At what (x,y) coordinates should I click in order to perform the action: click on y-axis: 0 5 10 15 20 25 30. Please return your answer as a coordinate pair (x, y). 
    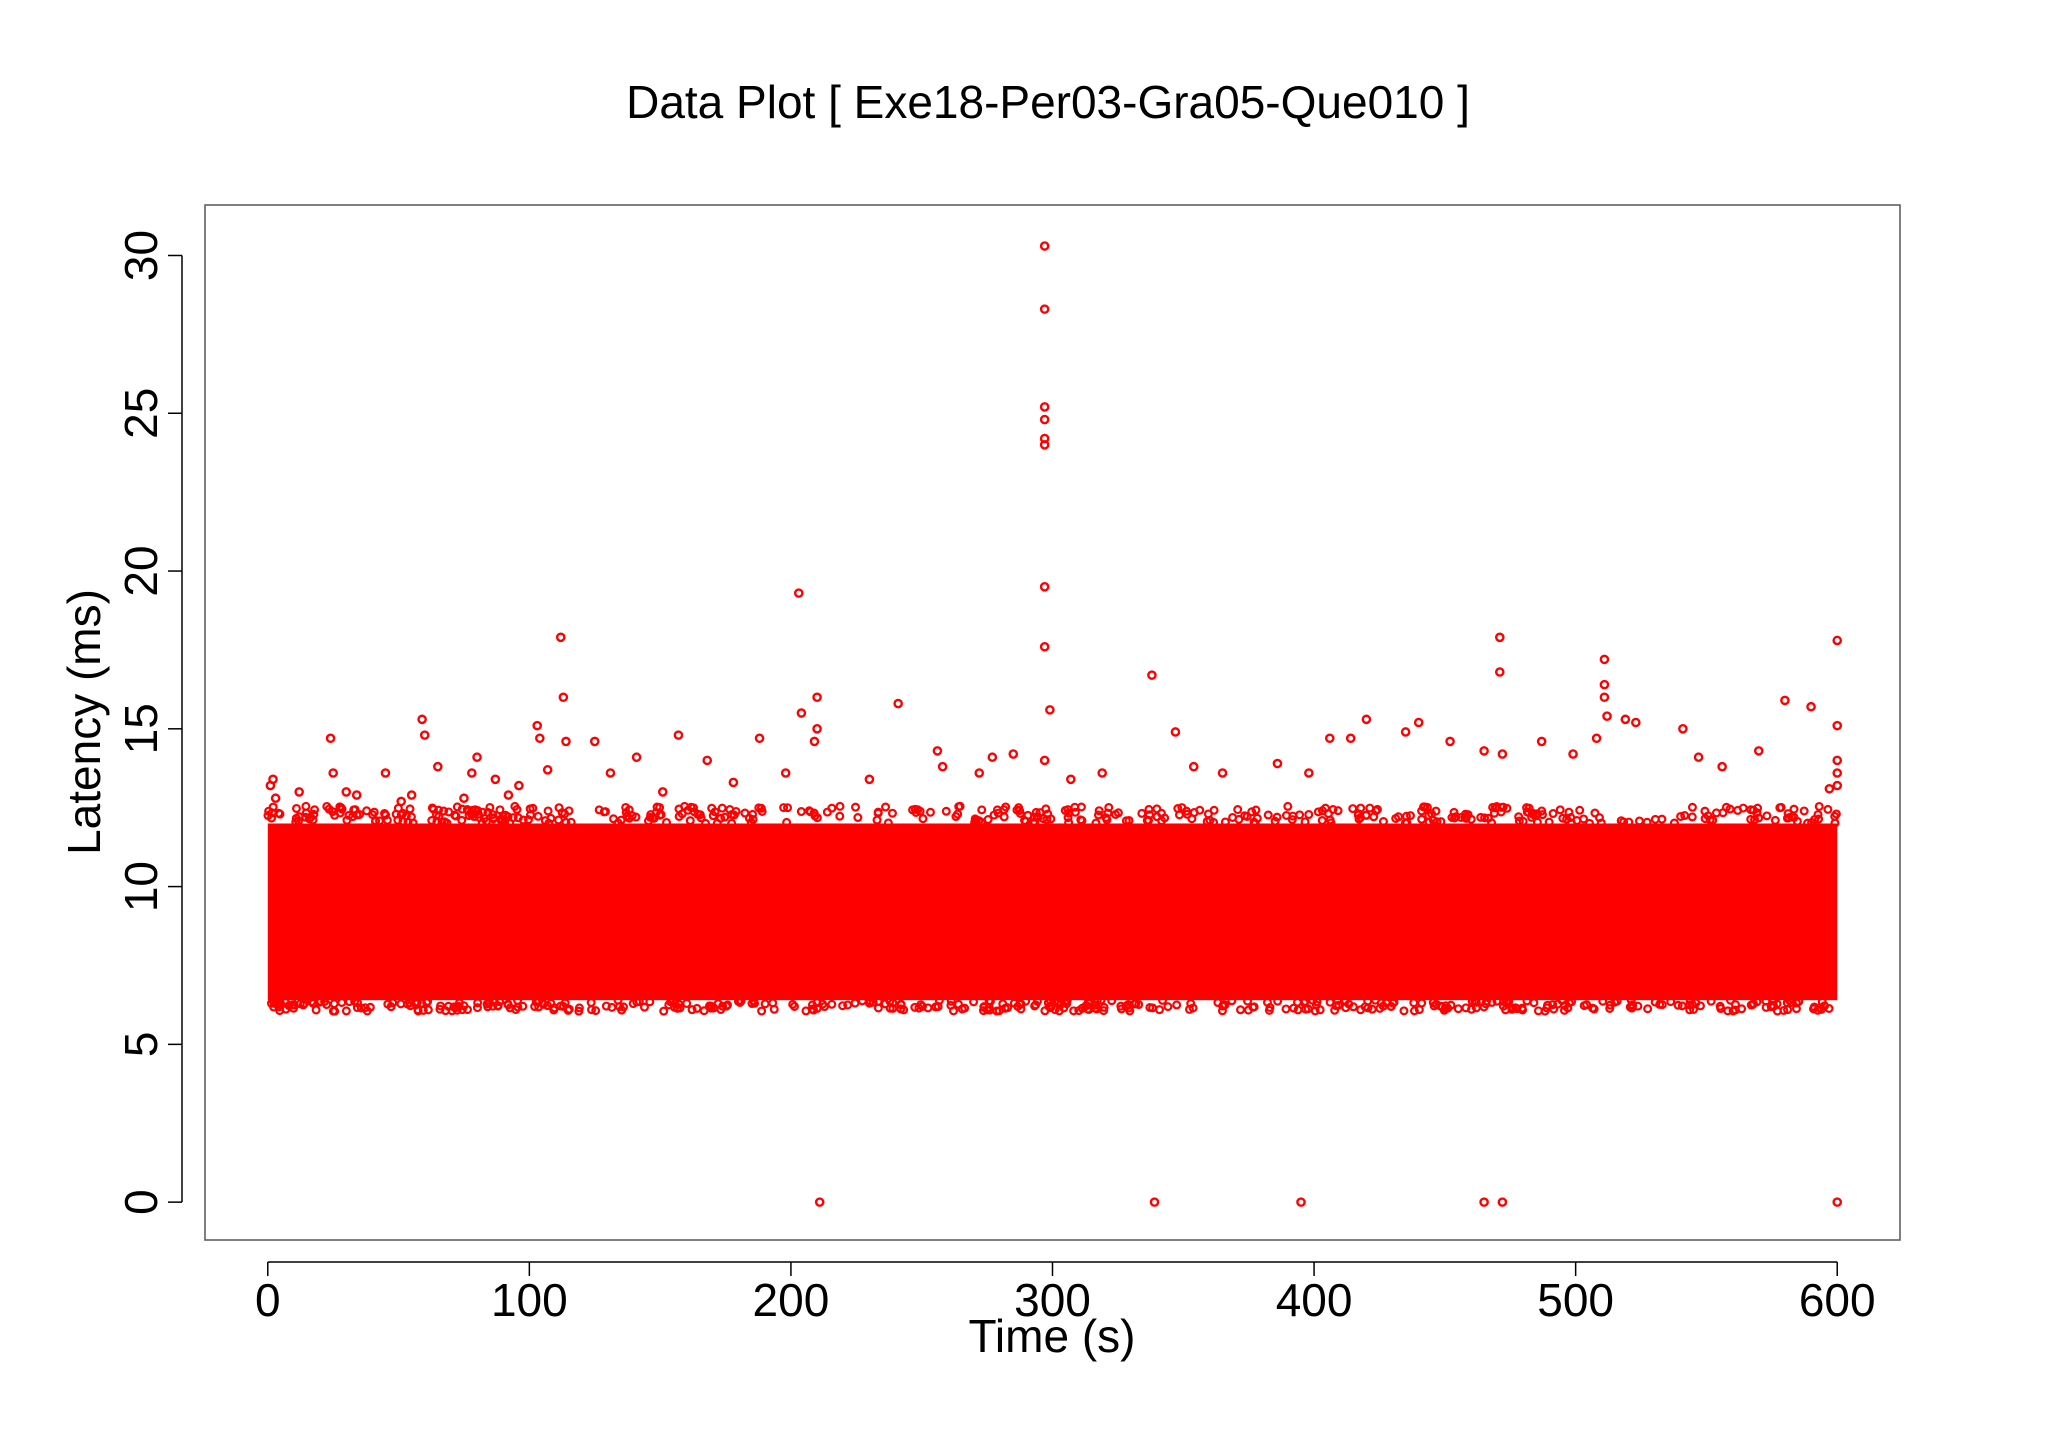
    Looking at the image, I should click on (149, 722).